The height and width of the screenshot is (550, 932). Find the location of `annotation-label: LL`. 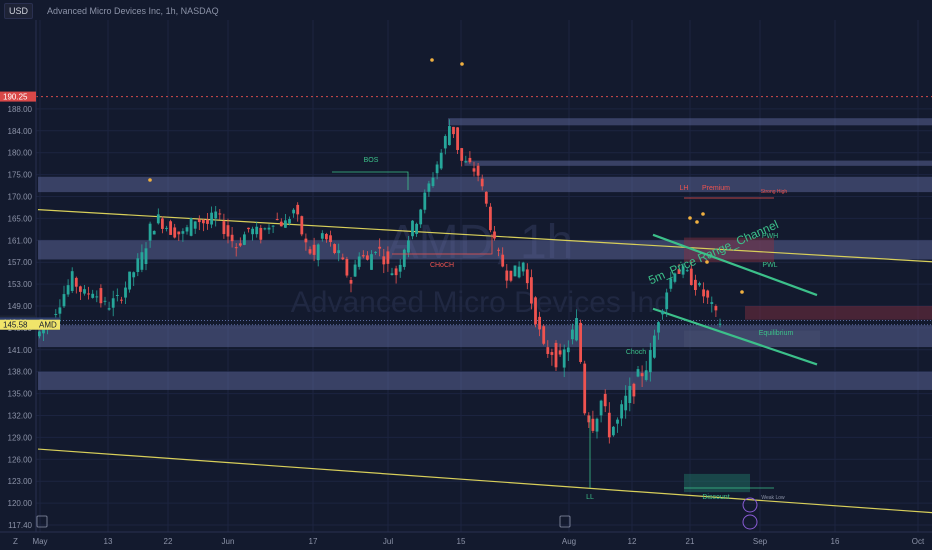

annotation-label: LL is located at coordinates (590, 497).